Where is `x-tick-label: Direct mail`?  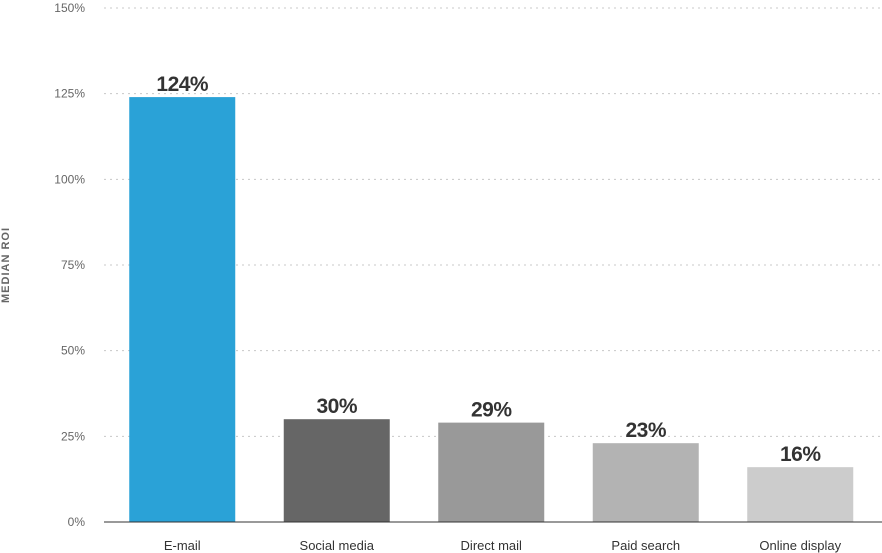 x-tick-label: Direct mail is located at coordinates (492, 545).